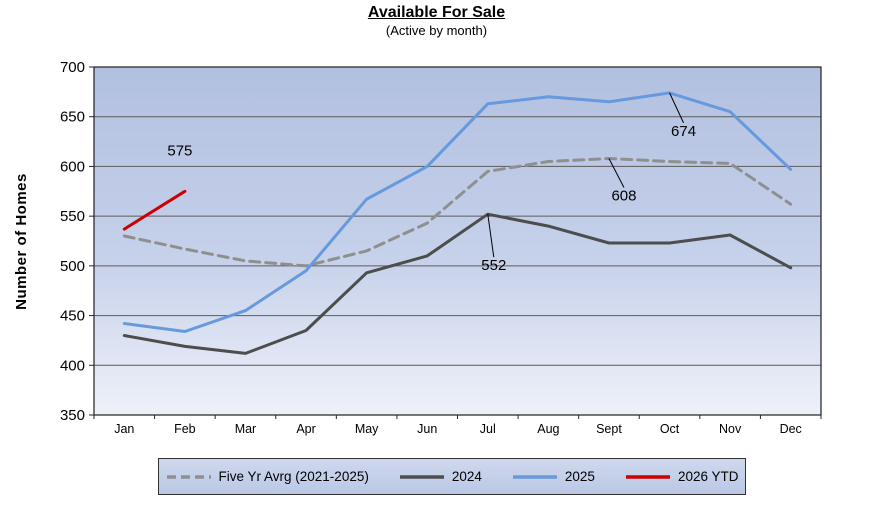  What do you see at coordinates (72, 316) in the screenshot?
I see `y-tick-label: 450` at bounding box center [72, 316].